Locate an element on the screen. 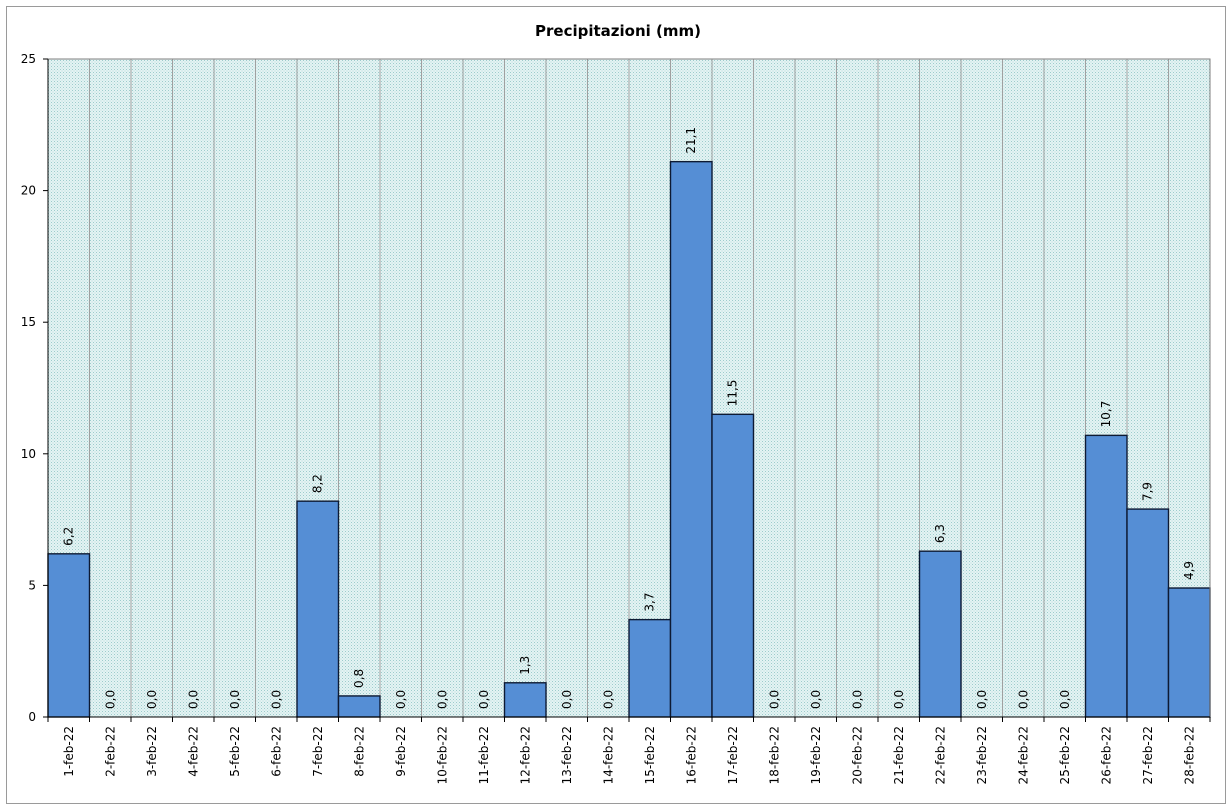 The height and width of the screenshot is (809, 1232). x-tick-label: 1-feb-22 is located at coordinates (69, 751).